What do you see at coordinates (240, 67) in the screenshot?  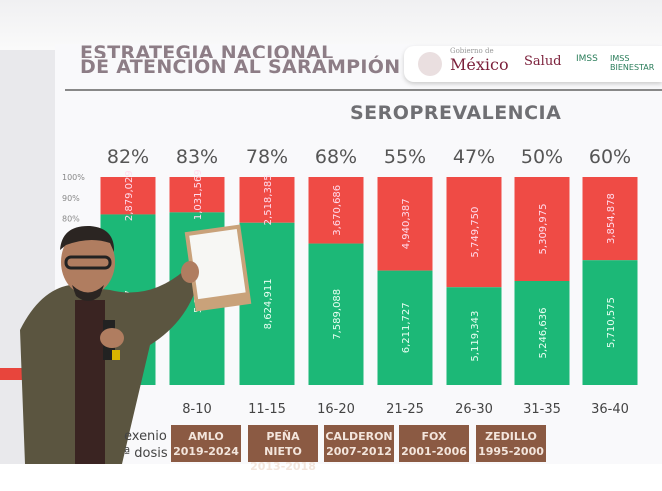 I see `title-line2: DE ATENCIÓN AL SARAMPIÓN` at bounding box center [240, 67].